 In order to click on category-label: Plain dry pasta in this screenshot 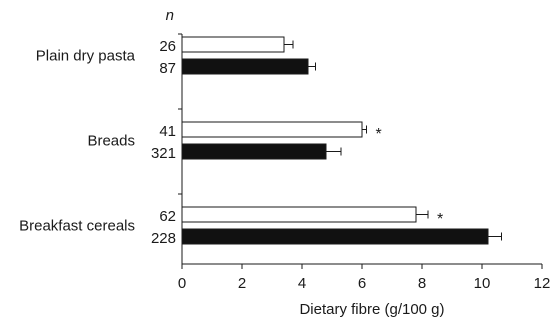, I will do `click(86, 56)`.